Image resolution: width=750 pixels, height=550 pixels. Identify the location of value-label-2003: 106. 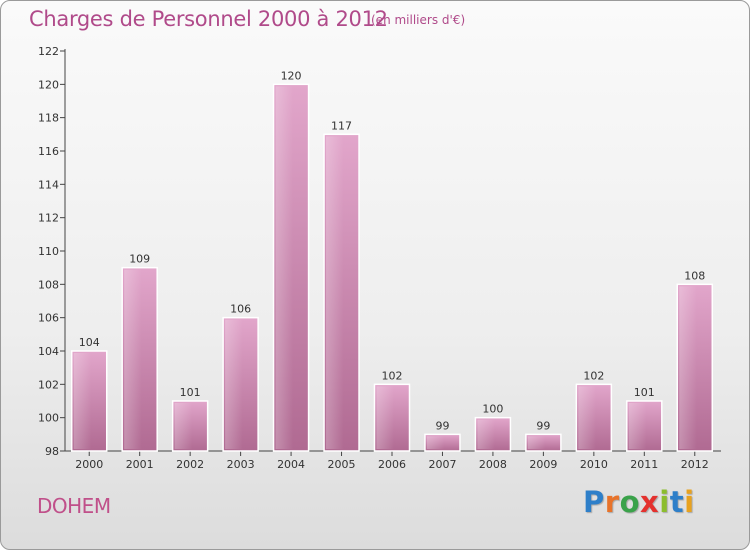
(240, 309).